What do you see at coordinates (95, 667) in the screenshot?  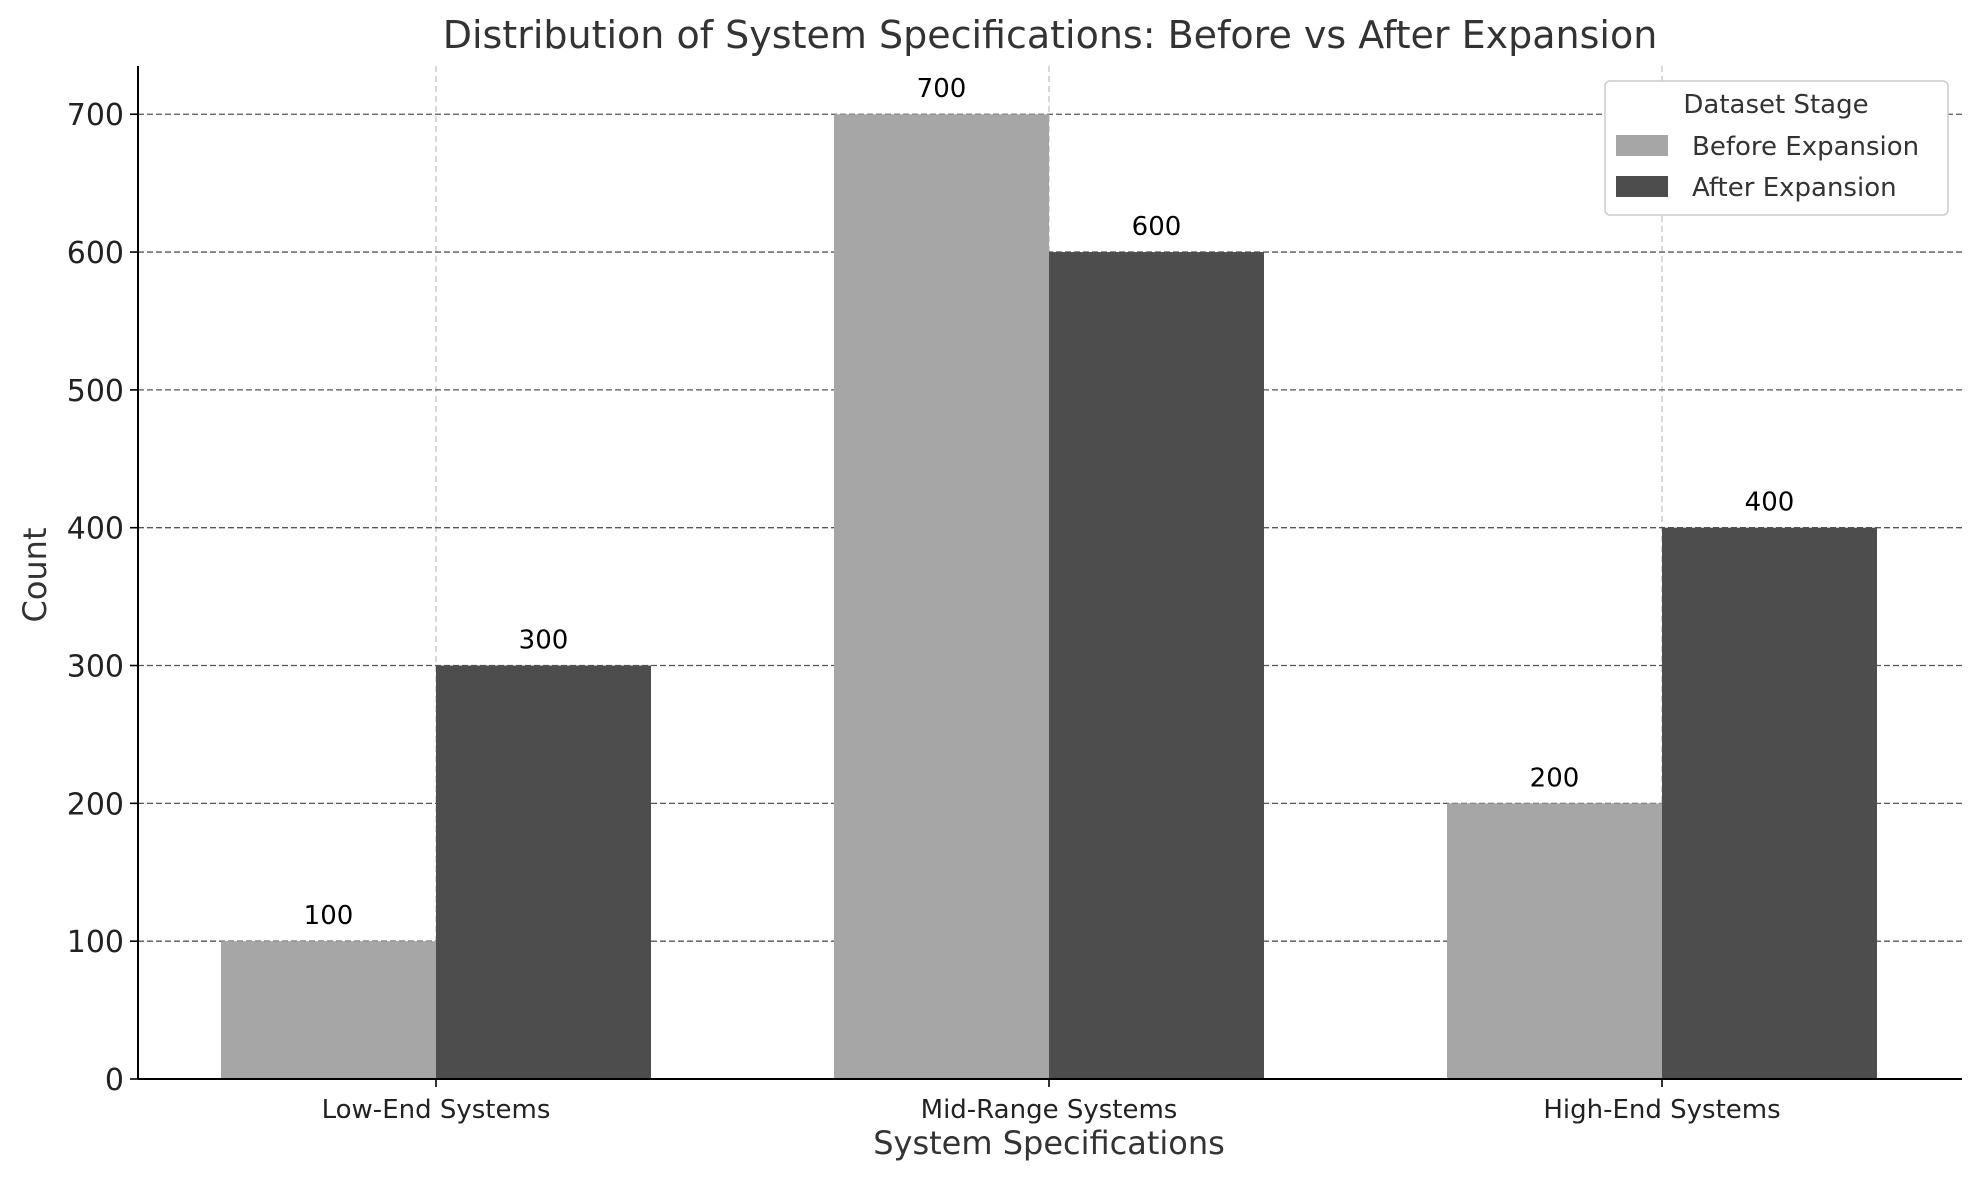 I see `y-tick-label: 300` at bounding box center [95, 667].